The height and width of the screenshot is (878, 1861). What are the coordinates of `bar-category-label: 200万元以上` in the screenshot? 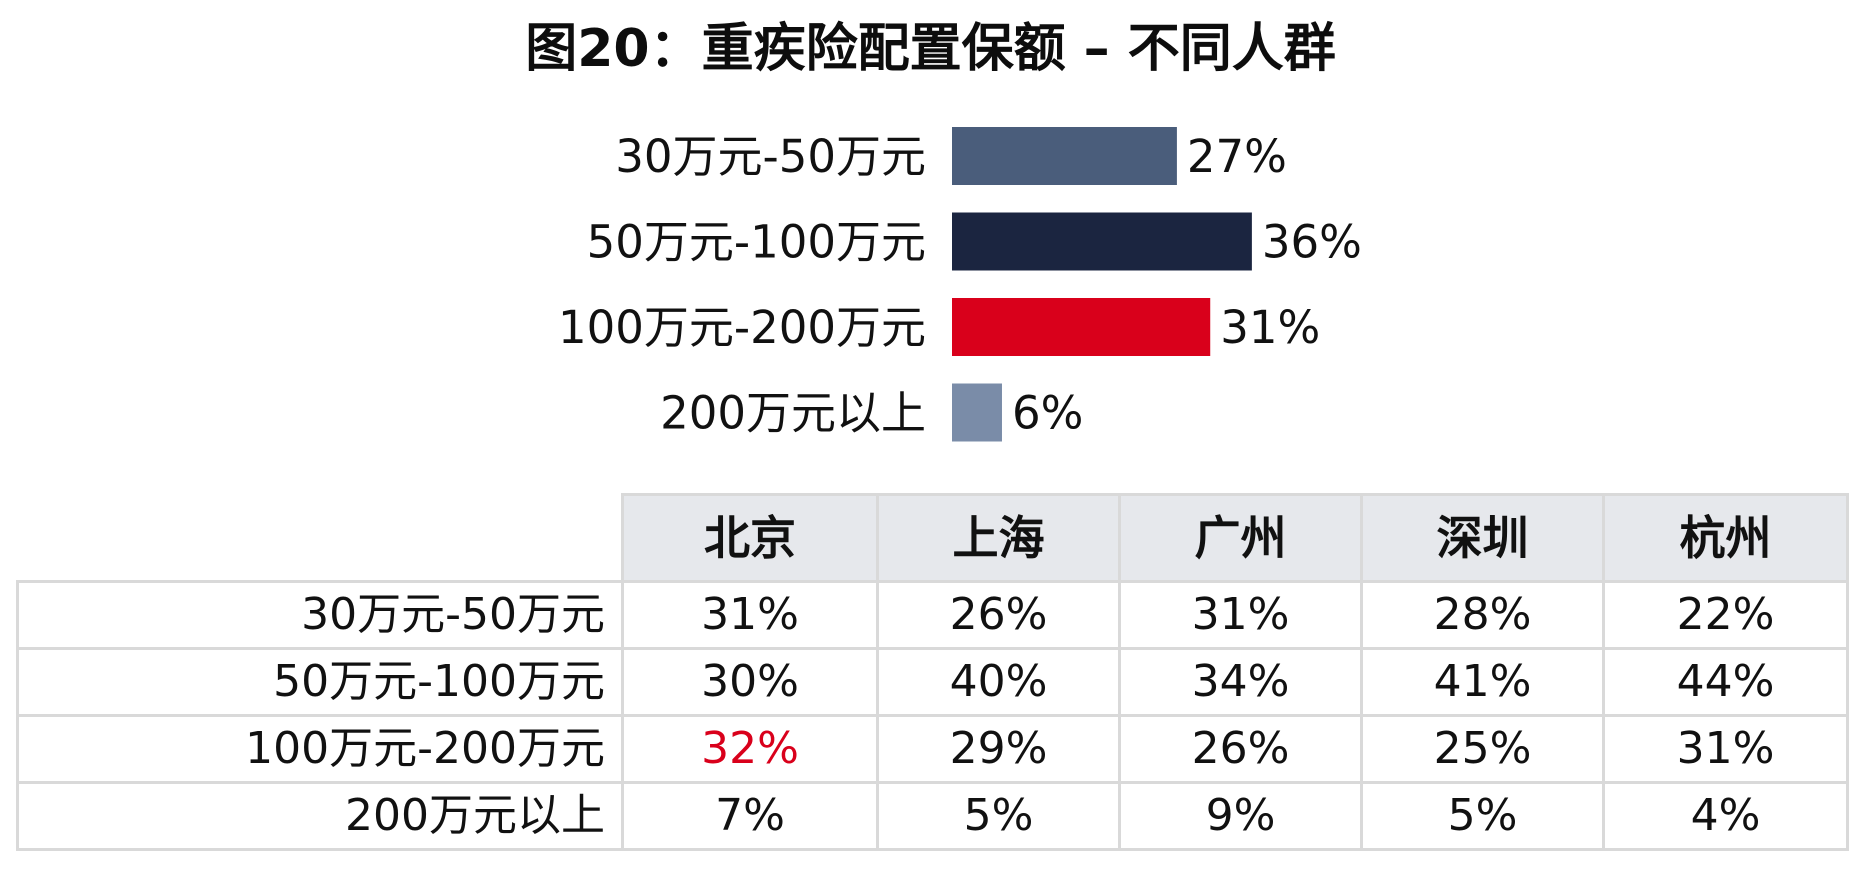 It's located at (793, 413).